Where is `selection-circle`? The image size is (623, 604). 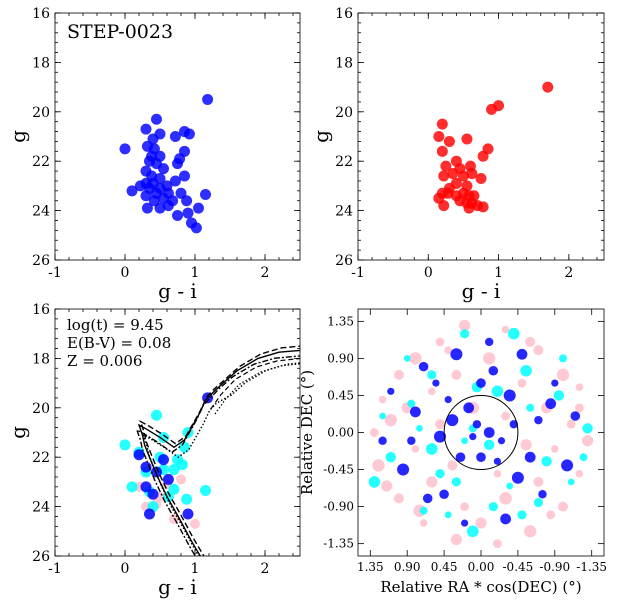
selection-circle is located at coordinates (481, 432).